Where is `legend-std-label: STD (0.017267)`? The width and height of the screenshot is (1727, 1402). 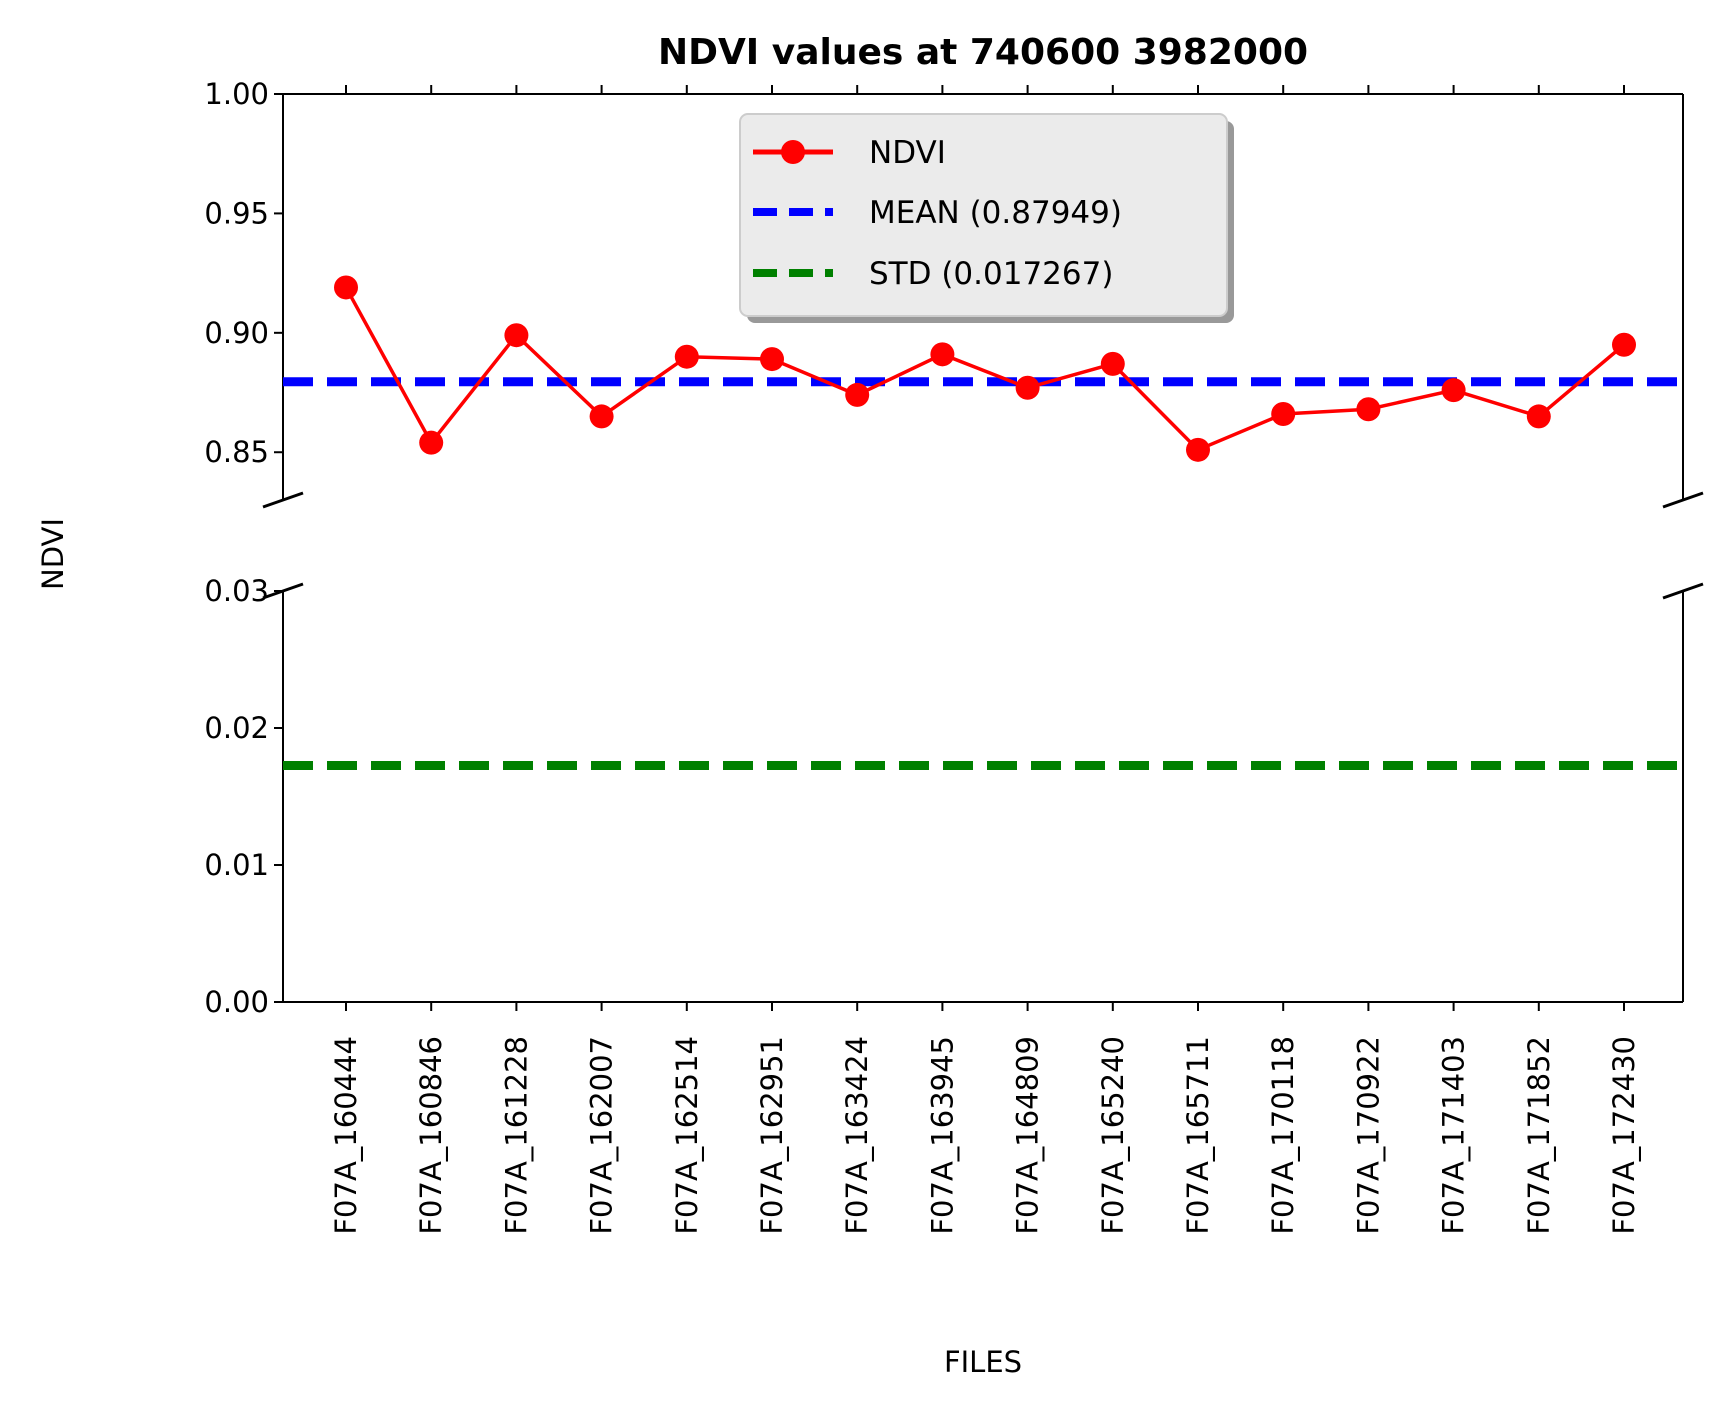 legend-std-label: STD (0.017267) is located at coordinates (991, 274).